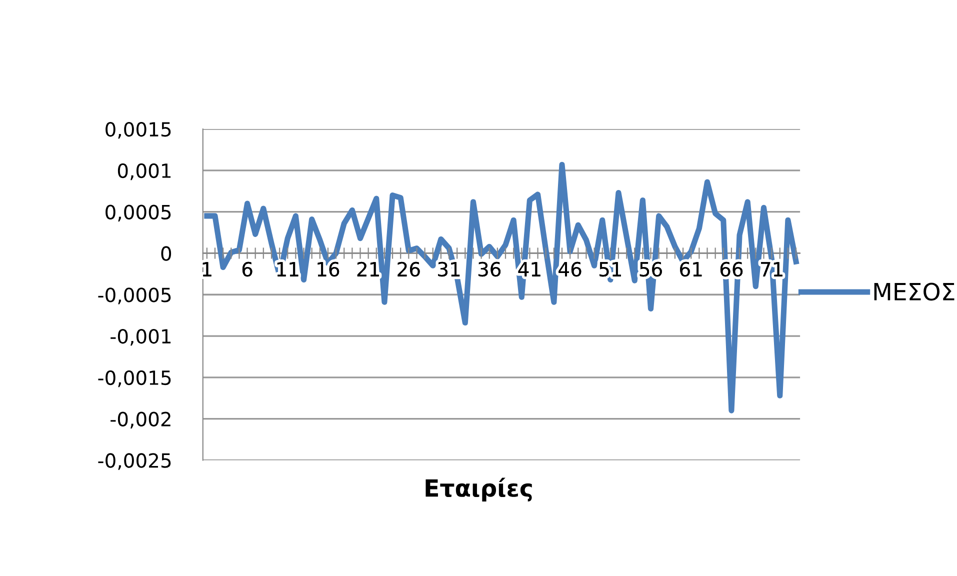 The image size is (957, 576). What do you see at coordinates (409, 269) in the screenshot?
I see `x-tick-label: 26` at bounding box center [409, 269].